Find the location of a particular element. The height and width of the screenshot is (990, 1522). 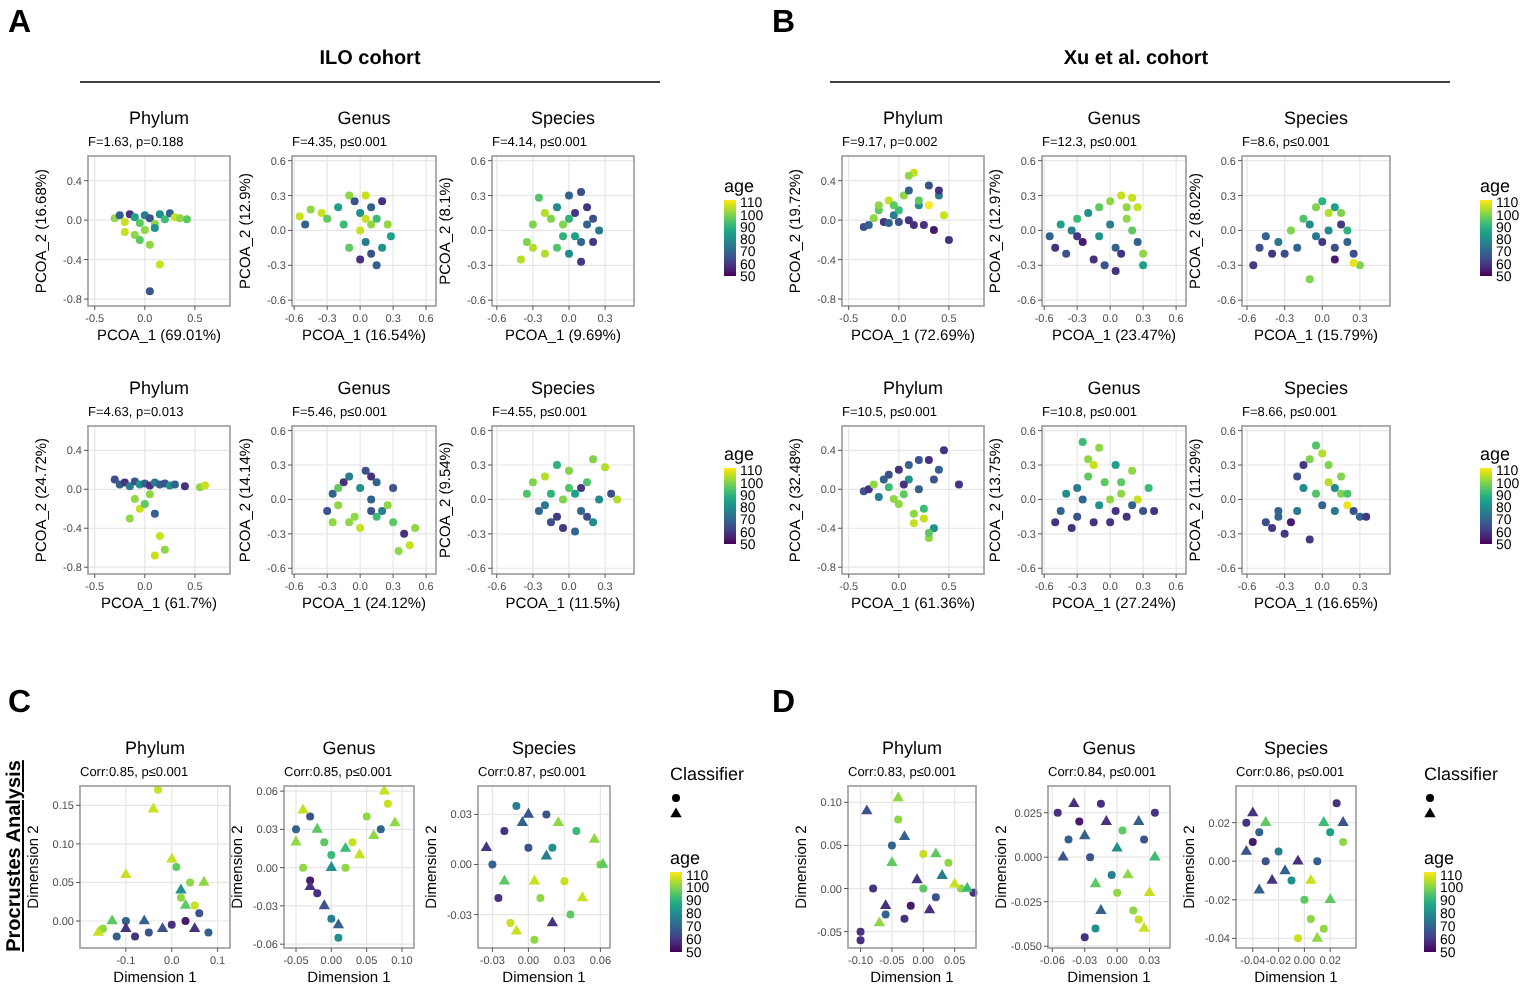

text: D is located at coordinates (784, 703).